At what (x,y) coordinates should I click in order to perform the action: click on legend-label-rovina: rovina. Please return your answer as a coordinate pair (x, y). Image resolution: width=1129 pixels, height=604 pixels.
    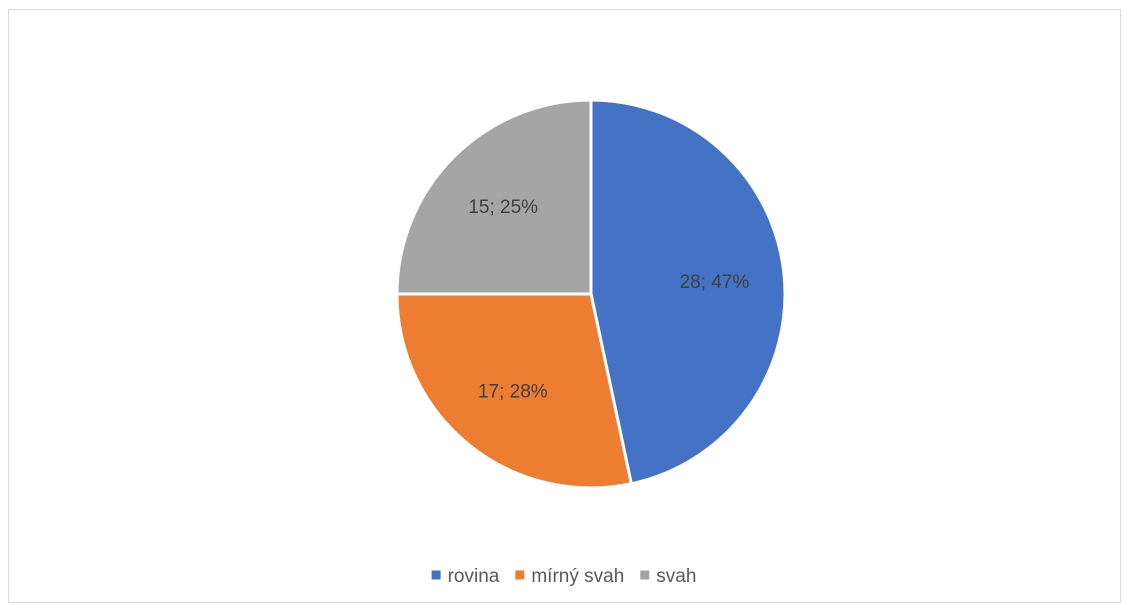
    Looking at the image, I should click on (474, 576).